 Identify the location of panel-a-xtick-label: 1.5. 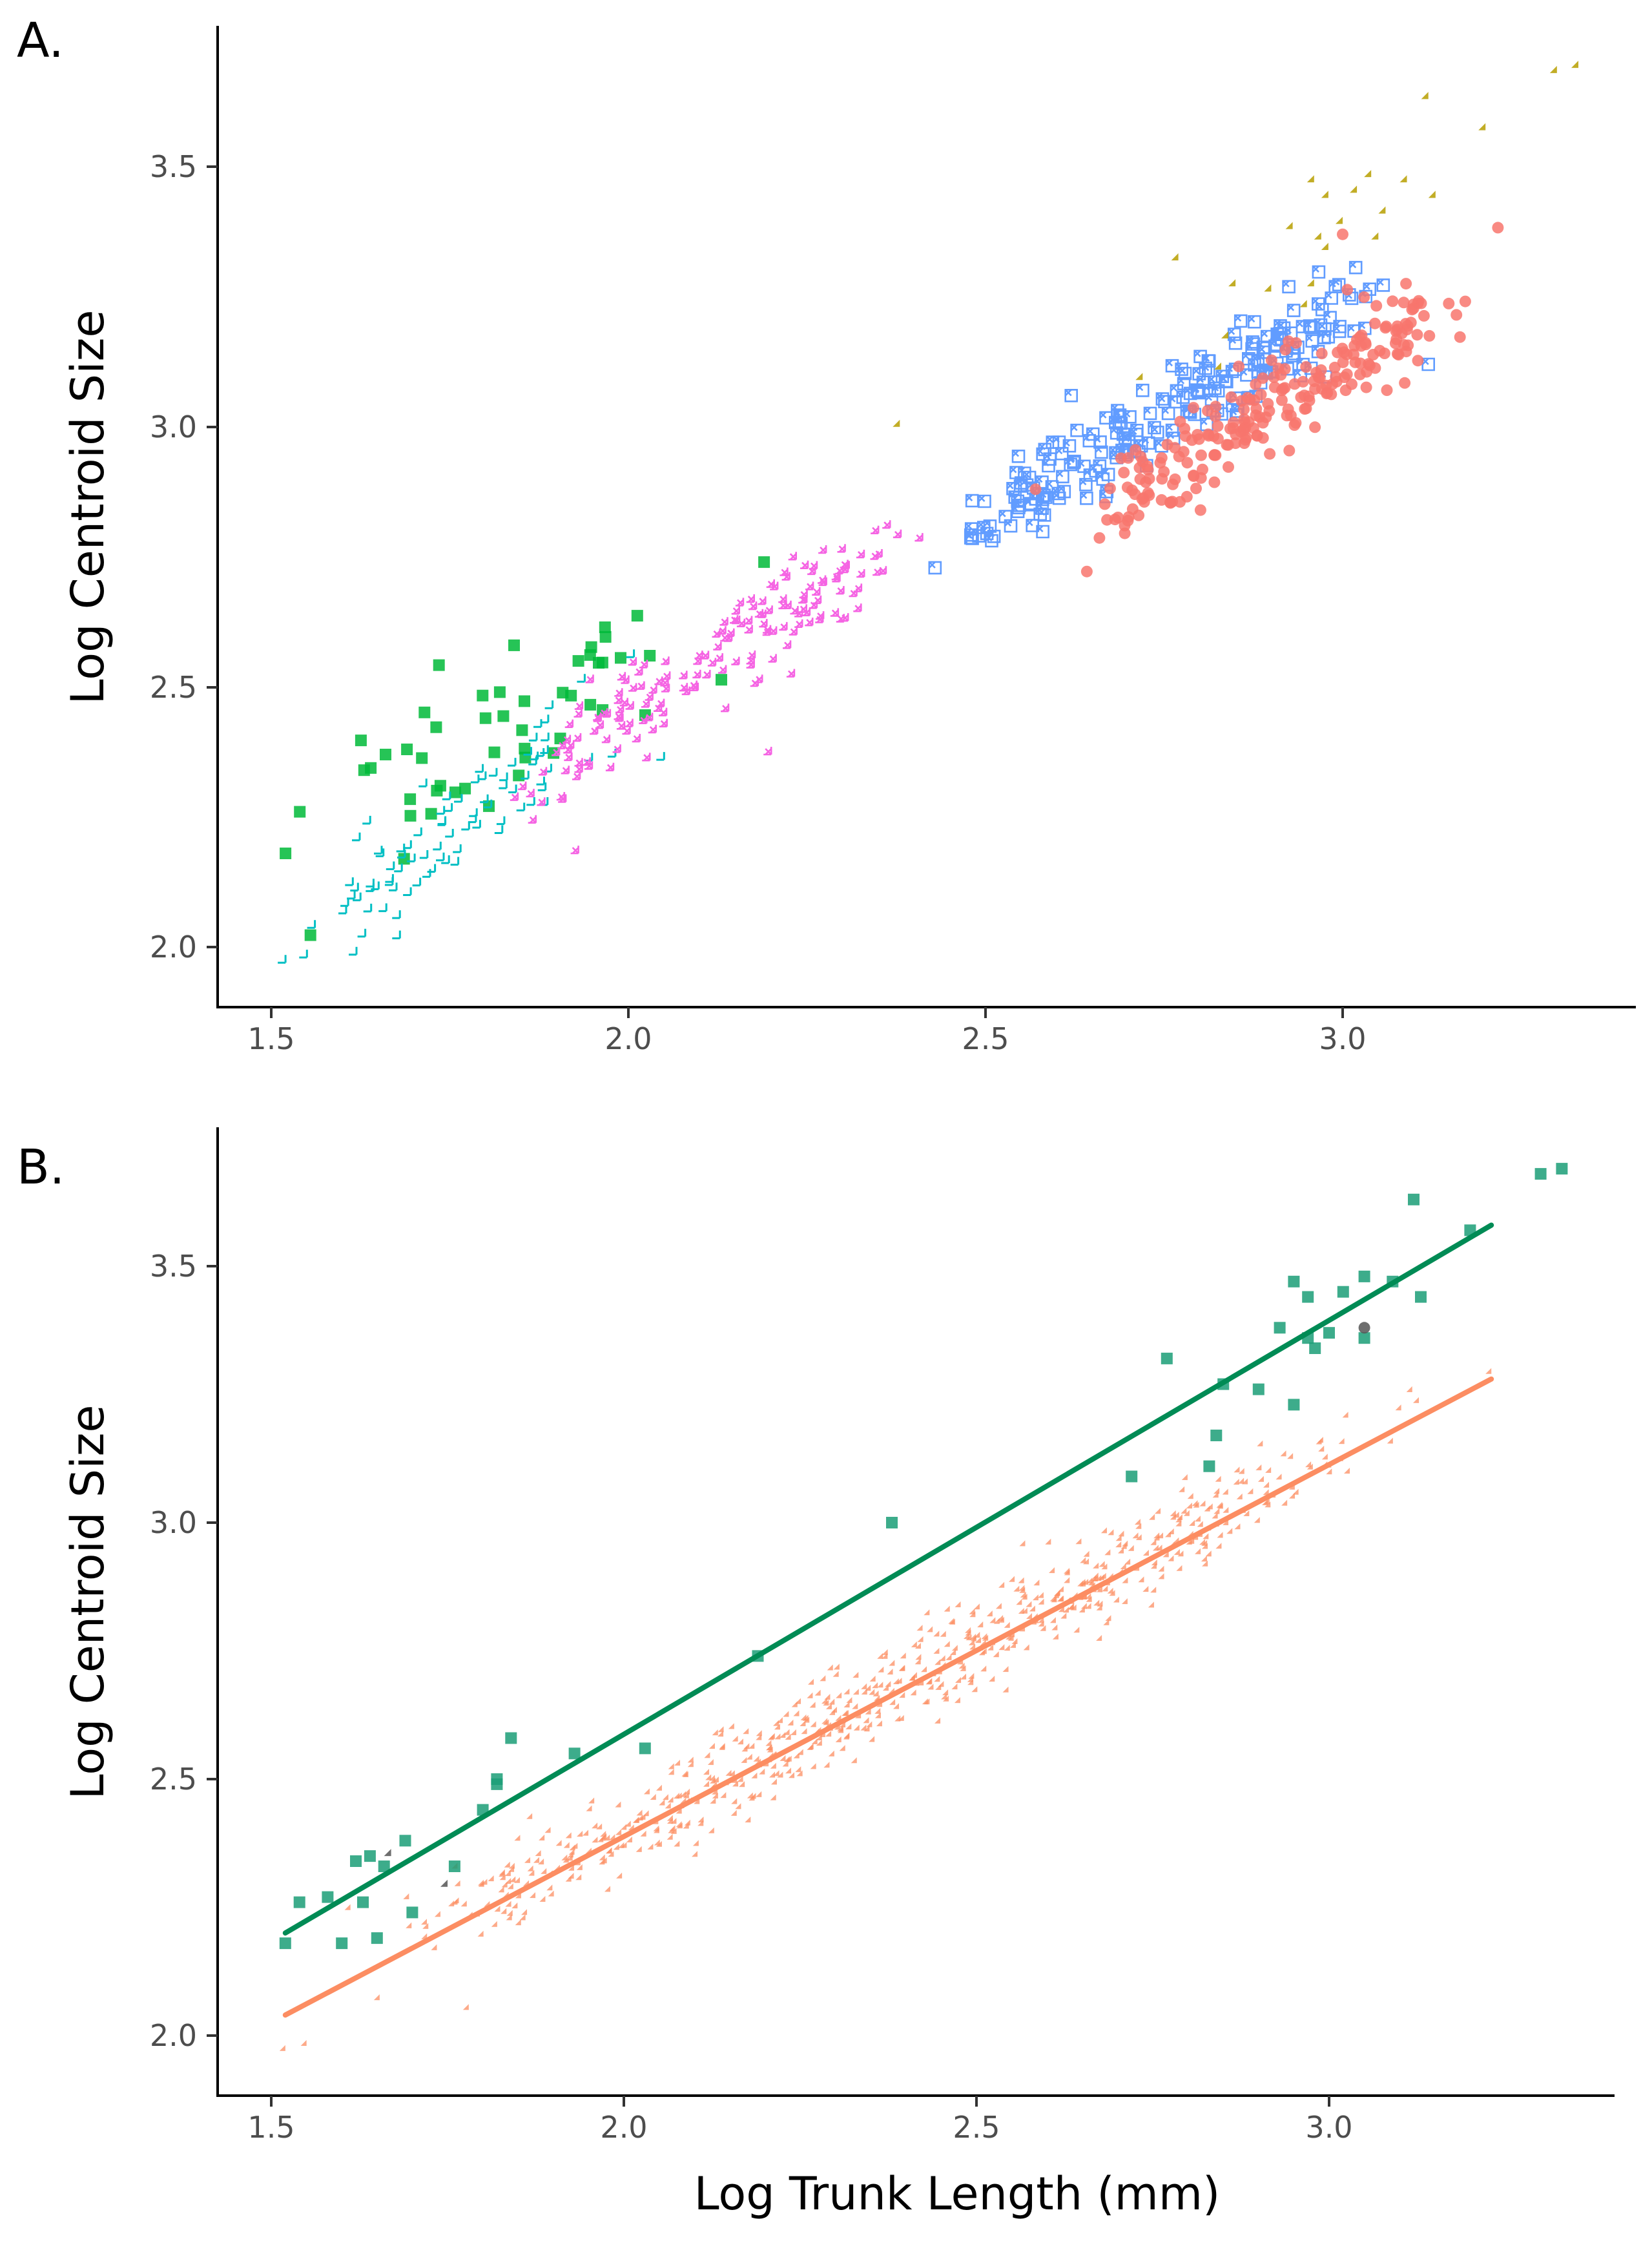
(270, 1038).